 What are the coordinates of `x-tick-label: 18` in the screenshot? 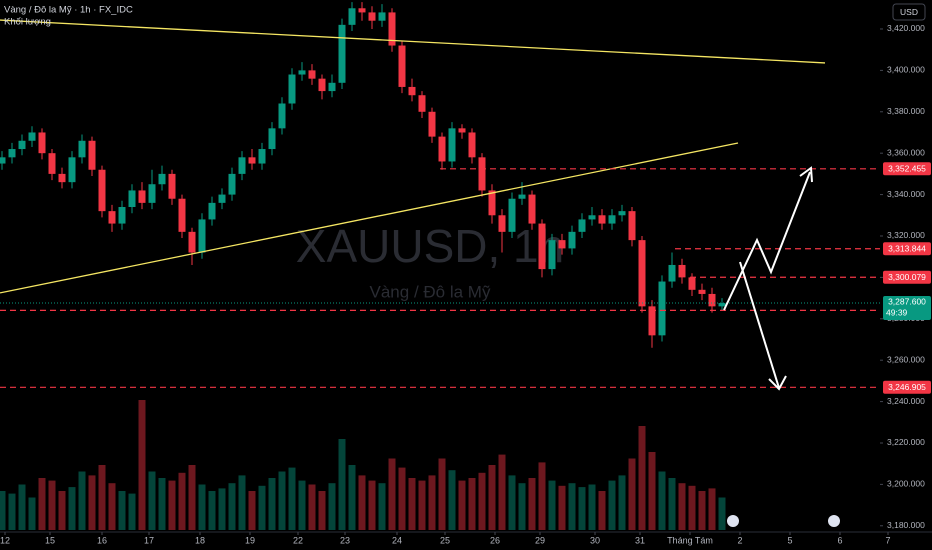 It's located at (200, 540).